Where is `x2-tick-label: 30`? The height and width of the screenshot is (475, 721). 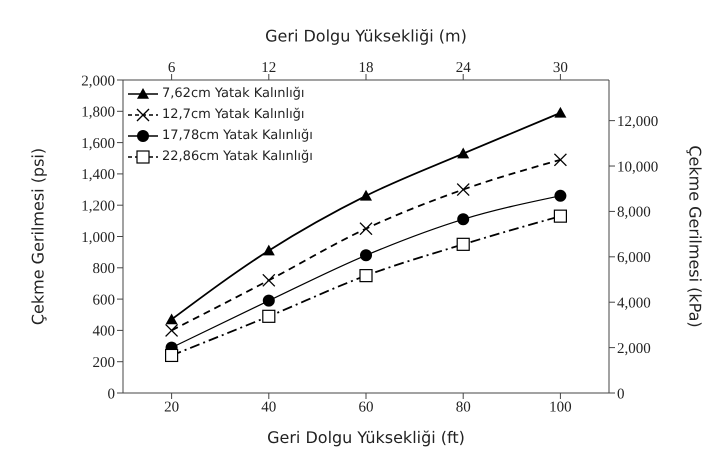 x2-tick-label: 30 is located at coordinates (560, 68).